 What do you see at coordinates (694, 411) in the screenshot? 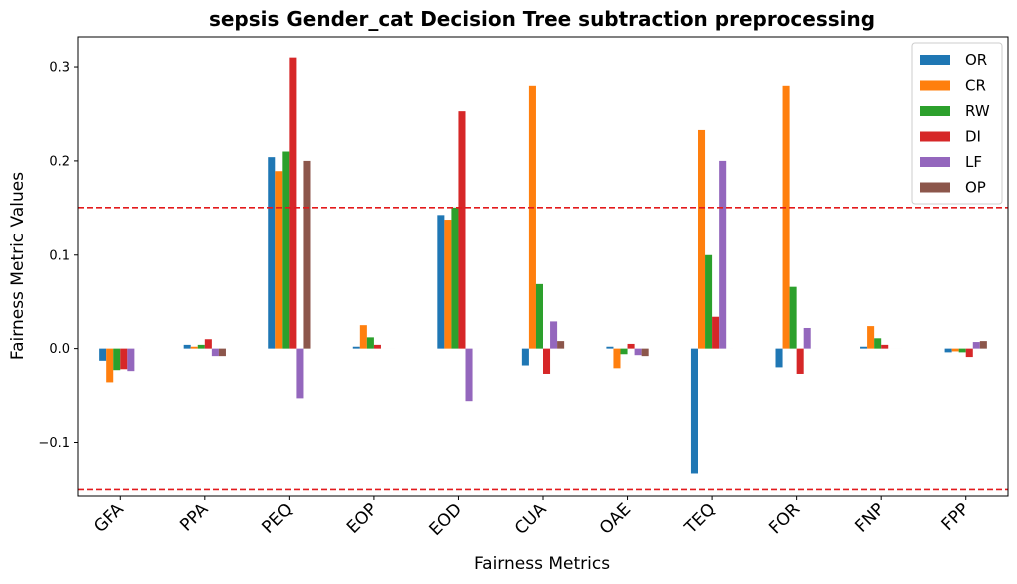
I see `bar-or-teq` at bounding box center [694, 411].